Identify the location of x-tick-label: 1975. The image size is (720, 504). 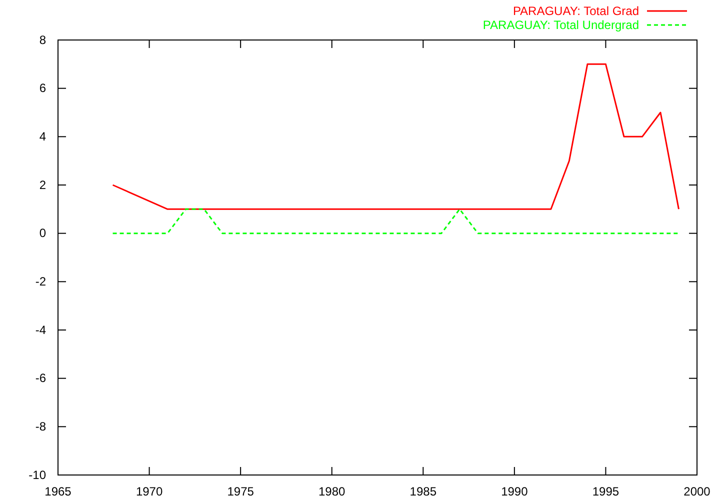
(240, 491).